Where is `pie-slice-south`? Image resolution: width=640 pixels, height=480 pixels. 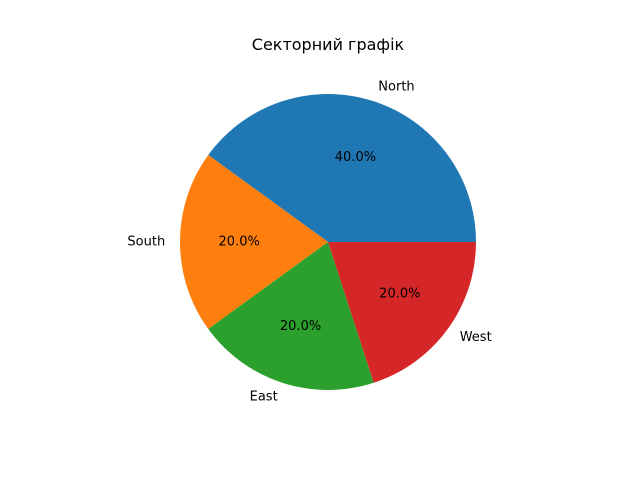
pie-slice-south is located at coordinates (254, 242).